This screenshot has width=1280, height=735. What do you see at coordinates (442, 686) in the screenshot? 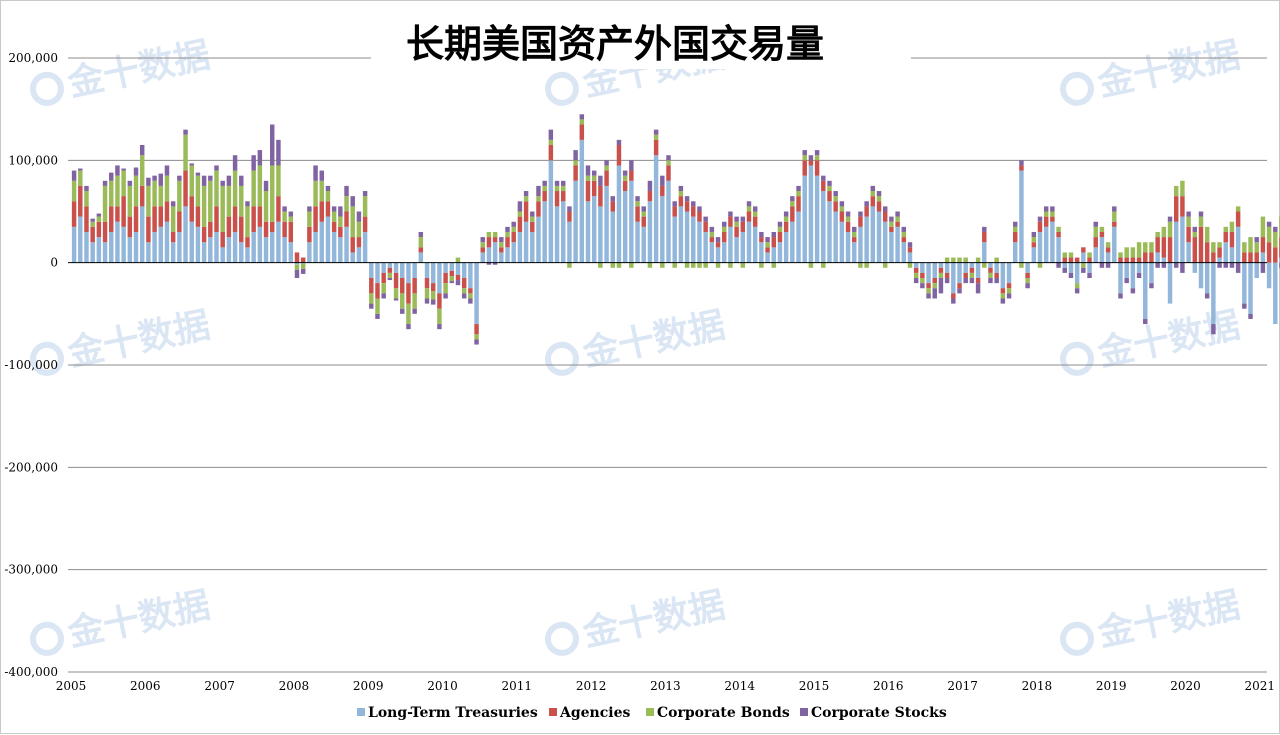
I see `x-tick-label: 2010` at bounding box center [442, 686].